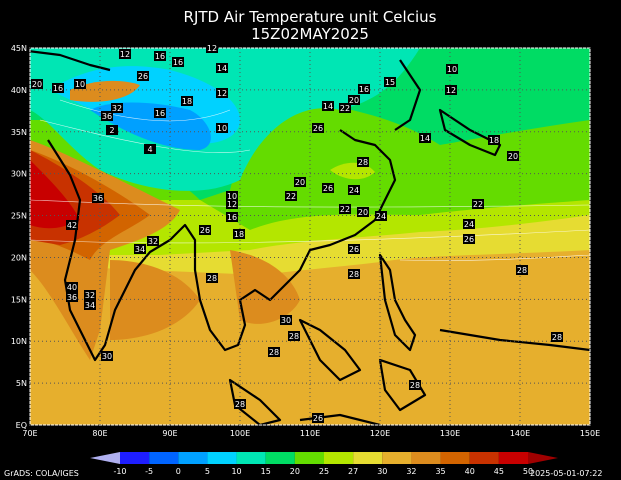  I want to click on colorbar-label: 27, so click(353, 471).